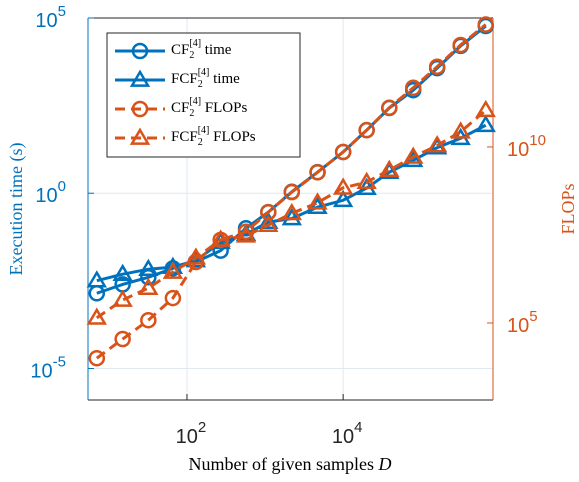 The height and width of the screenshot is (482, 579). I want to click on x-axis-label: Number of given samples D, so click(290, 464).